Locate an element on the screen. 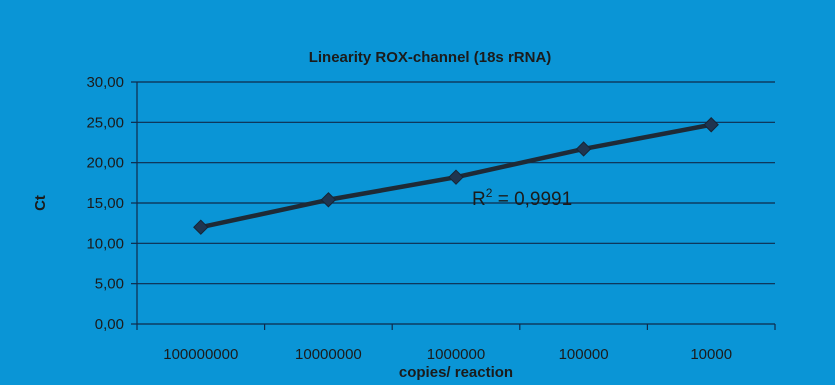  y-tick-label: 30,00 is located at coordinates (105, 82).